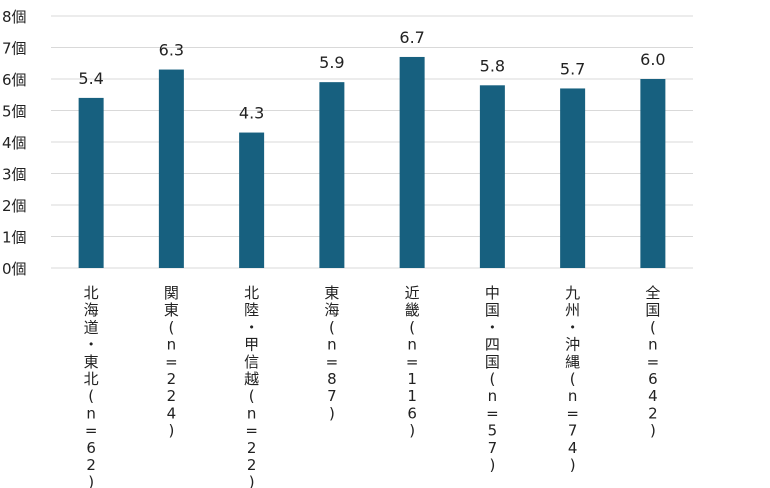 The image size is (770, 488). I want to click on y-axis-ticks: 0個 1個 2個 3個 4個 5個 6個 7個 8個, so click(14, 143).